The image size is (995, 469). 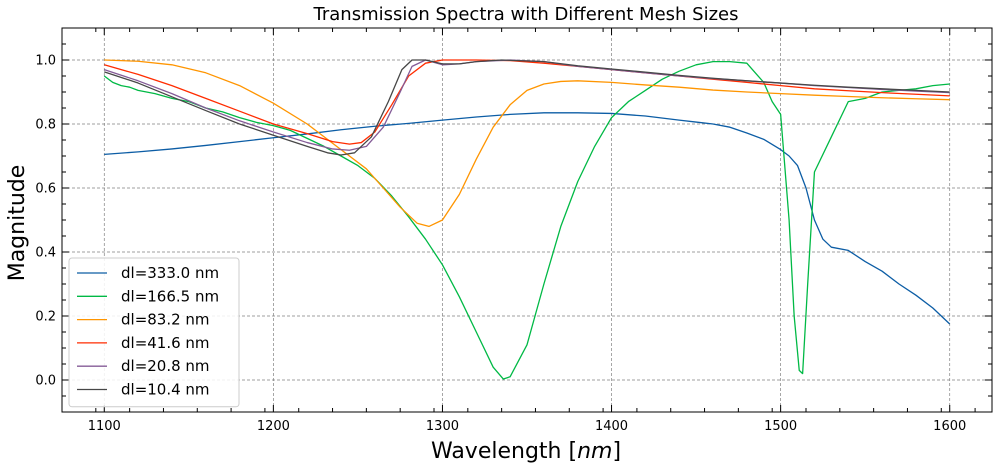 What do you see at coordinates (45, 317) in the screenshot?
I see `y-tick-label-1: 0.2` at bounding box center [45, 317].